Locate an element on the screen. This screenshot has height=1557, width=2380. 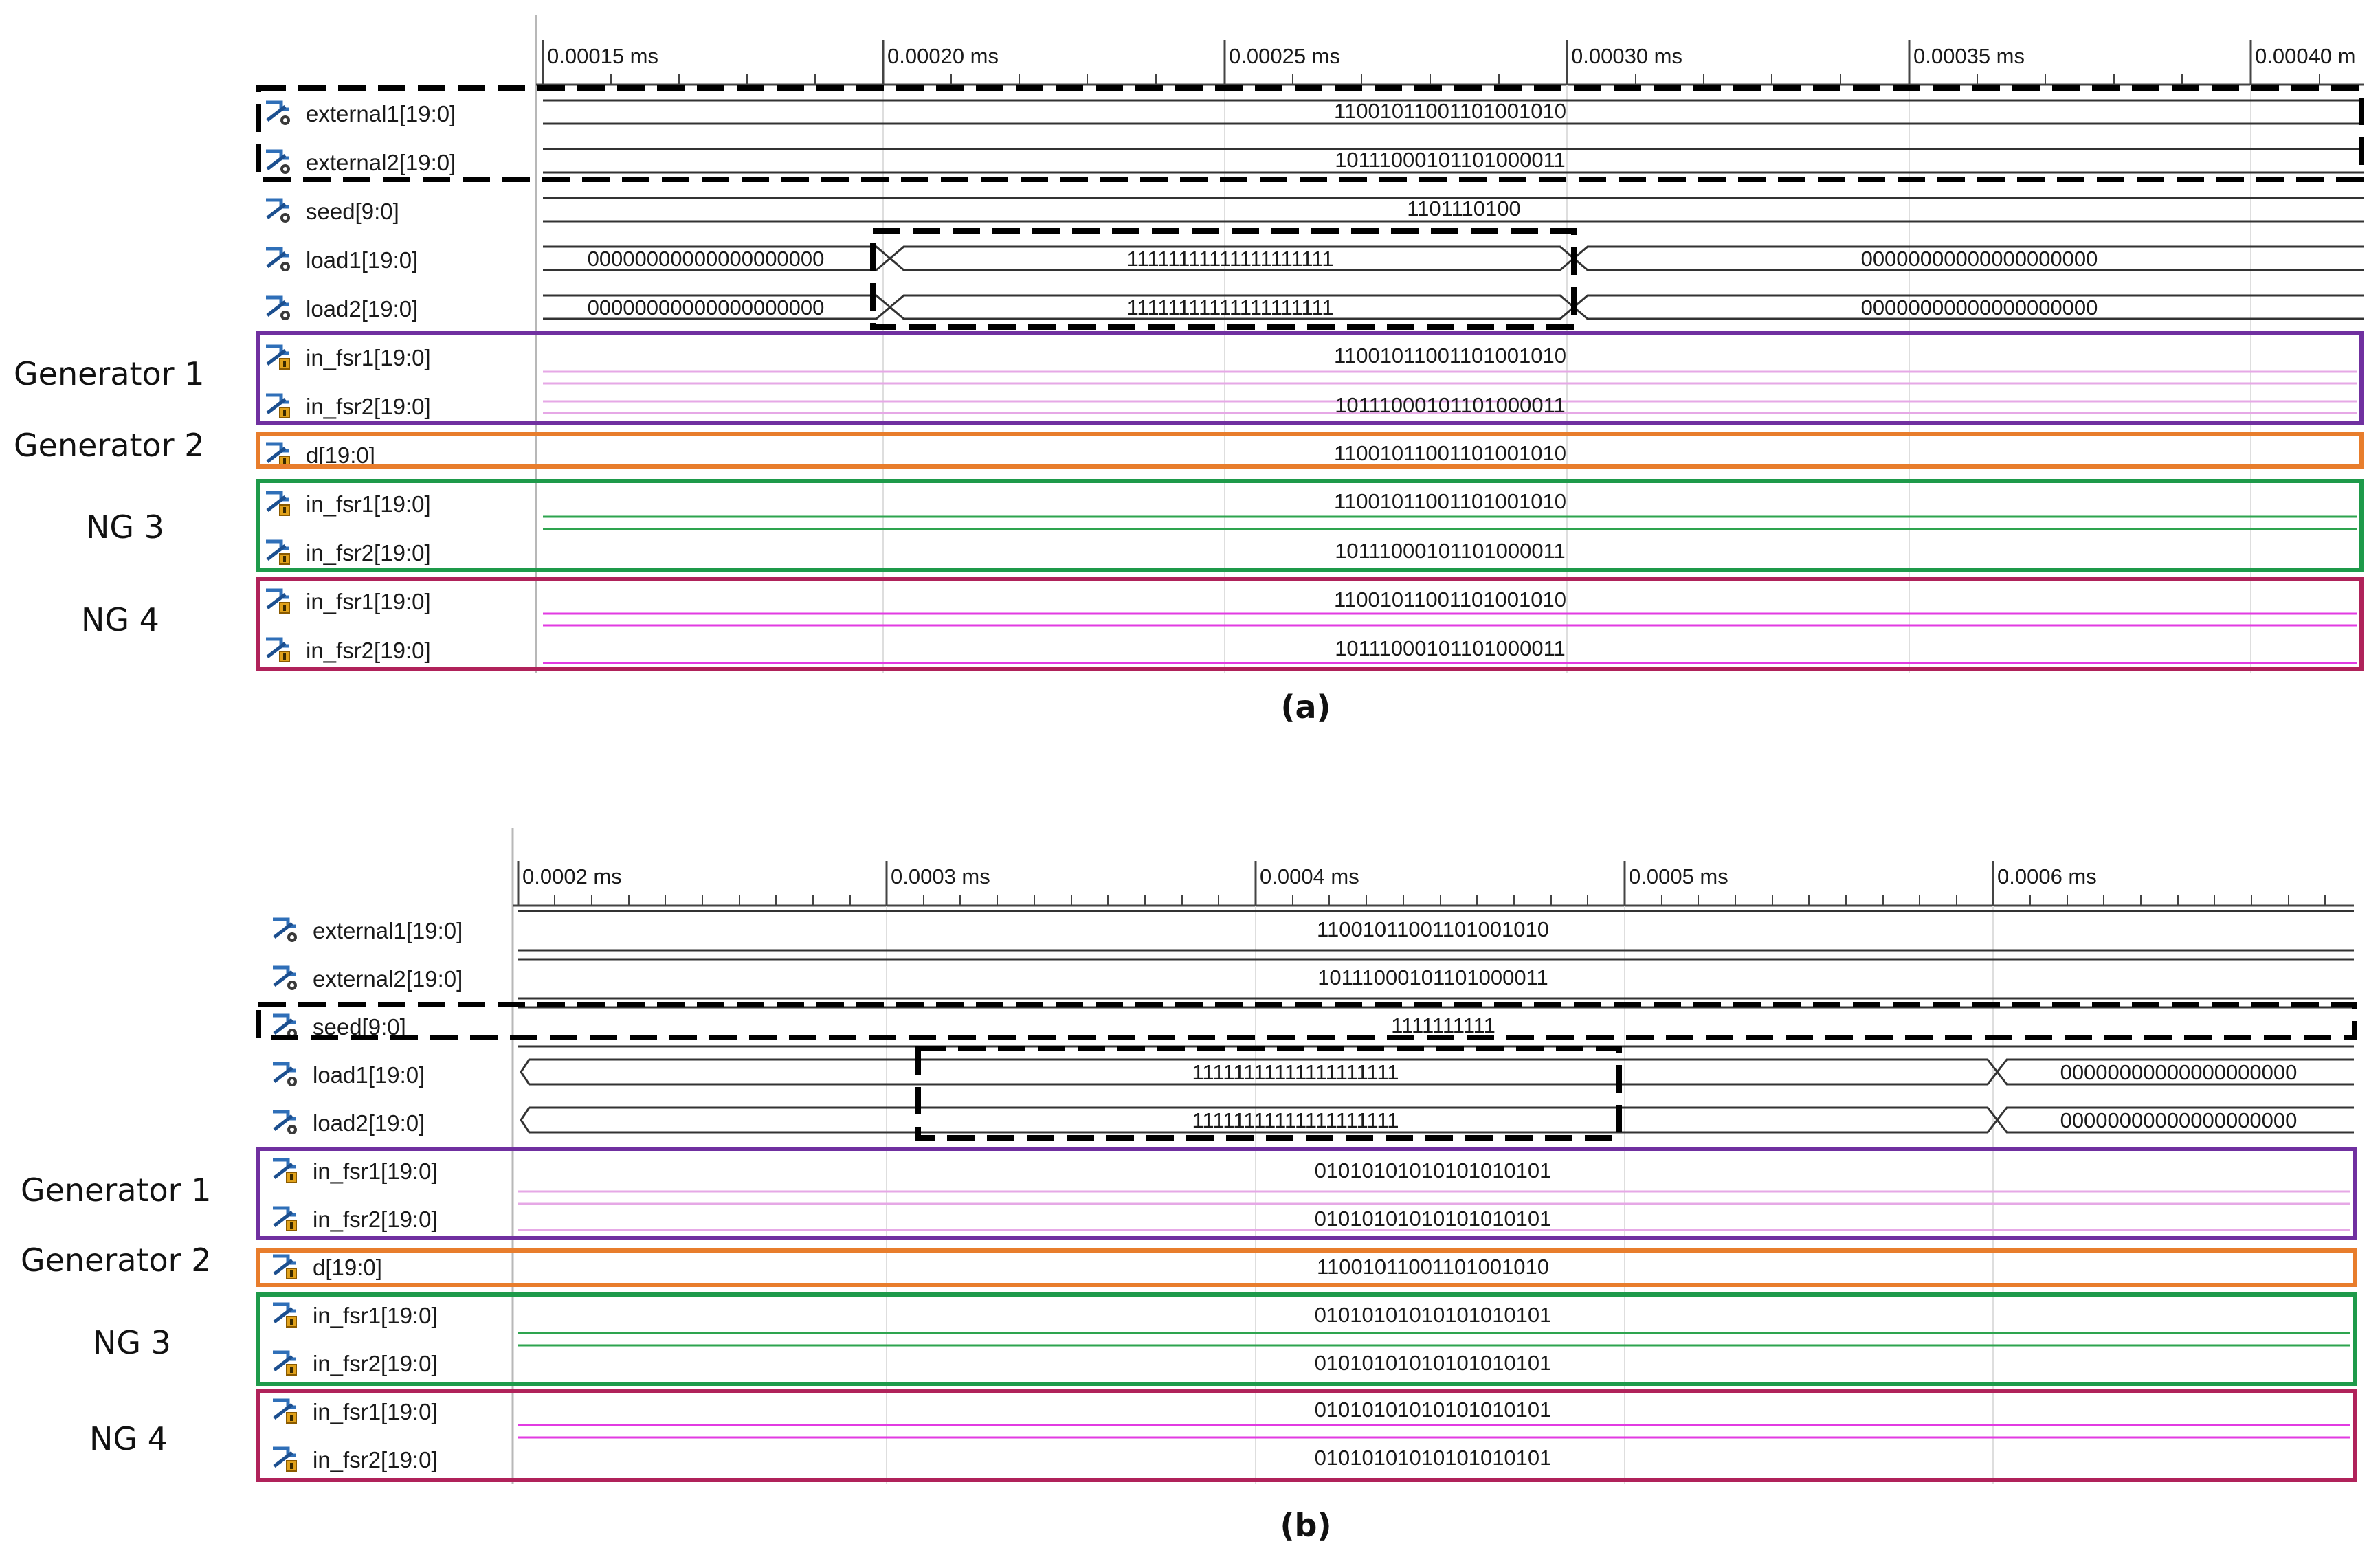
ng3-box is located at coordinates (1306, 1339).